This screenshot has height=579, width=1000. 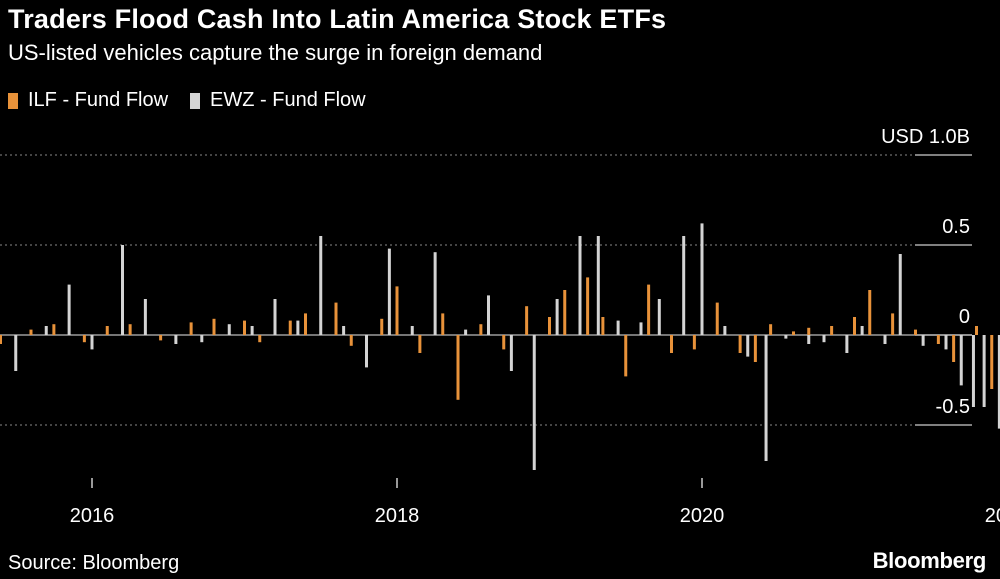 What do you see at coordinates (288, 100) in the screenshot?
I see `legend-label-ewz: EWZ - Fund Flow` at bounding box center [288, 100].